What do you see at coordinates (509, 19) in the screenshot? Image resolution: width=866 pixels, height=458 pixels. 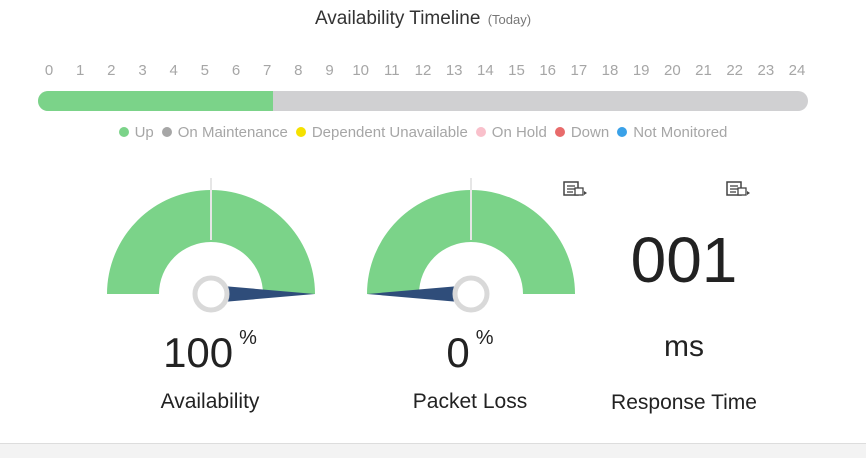 I see `timeline-subtitle: (Today)` at bounding box center [509, 19].